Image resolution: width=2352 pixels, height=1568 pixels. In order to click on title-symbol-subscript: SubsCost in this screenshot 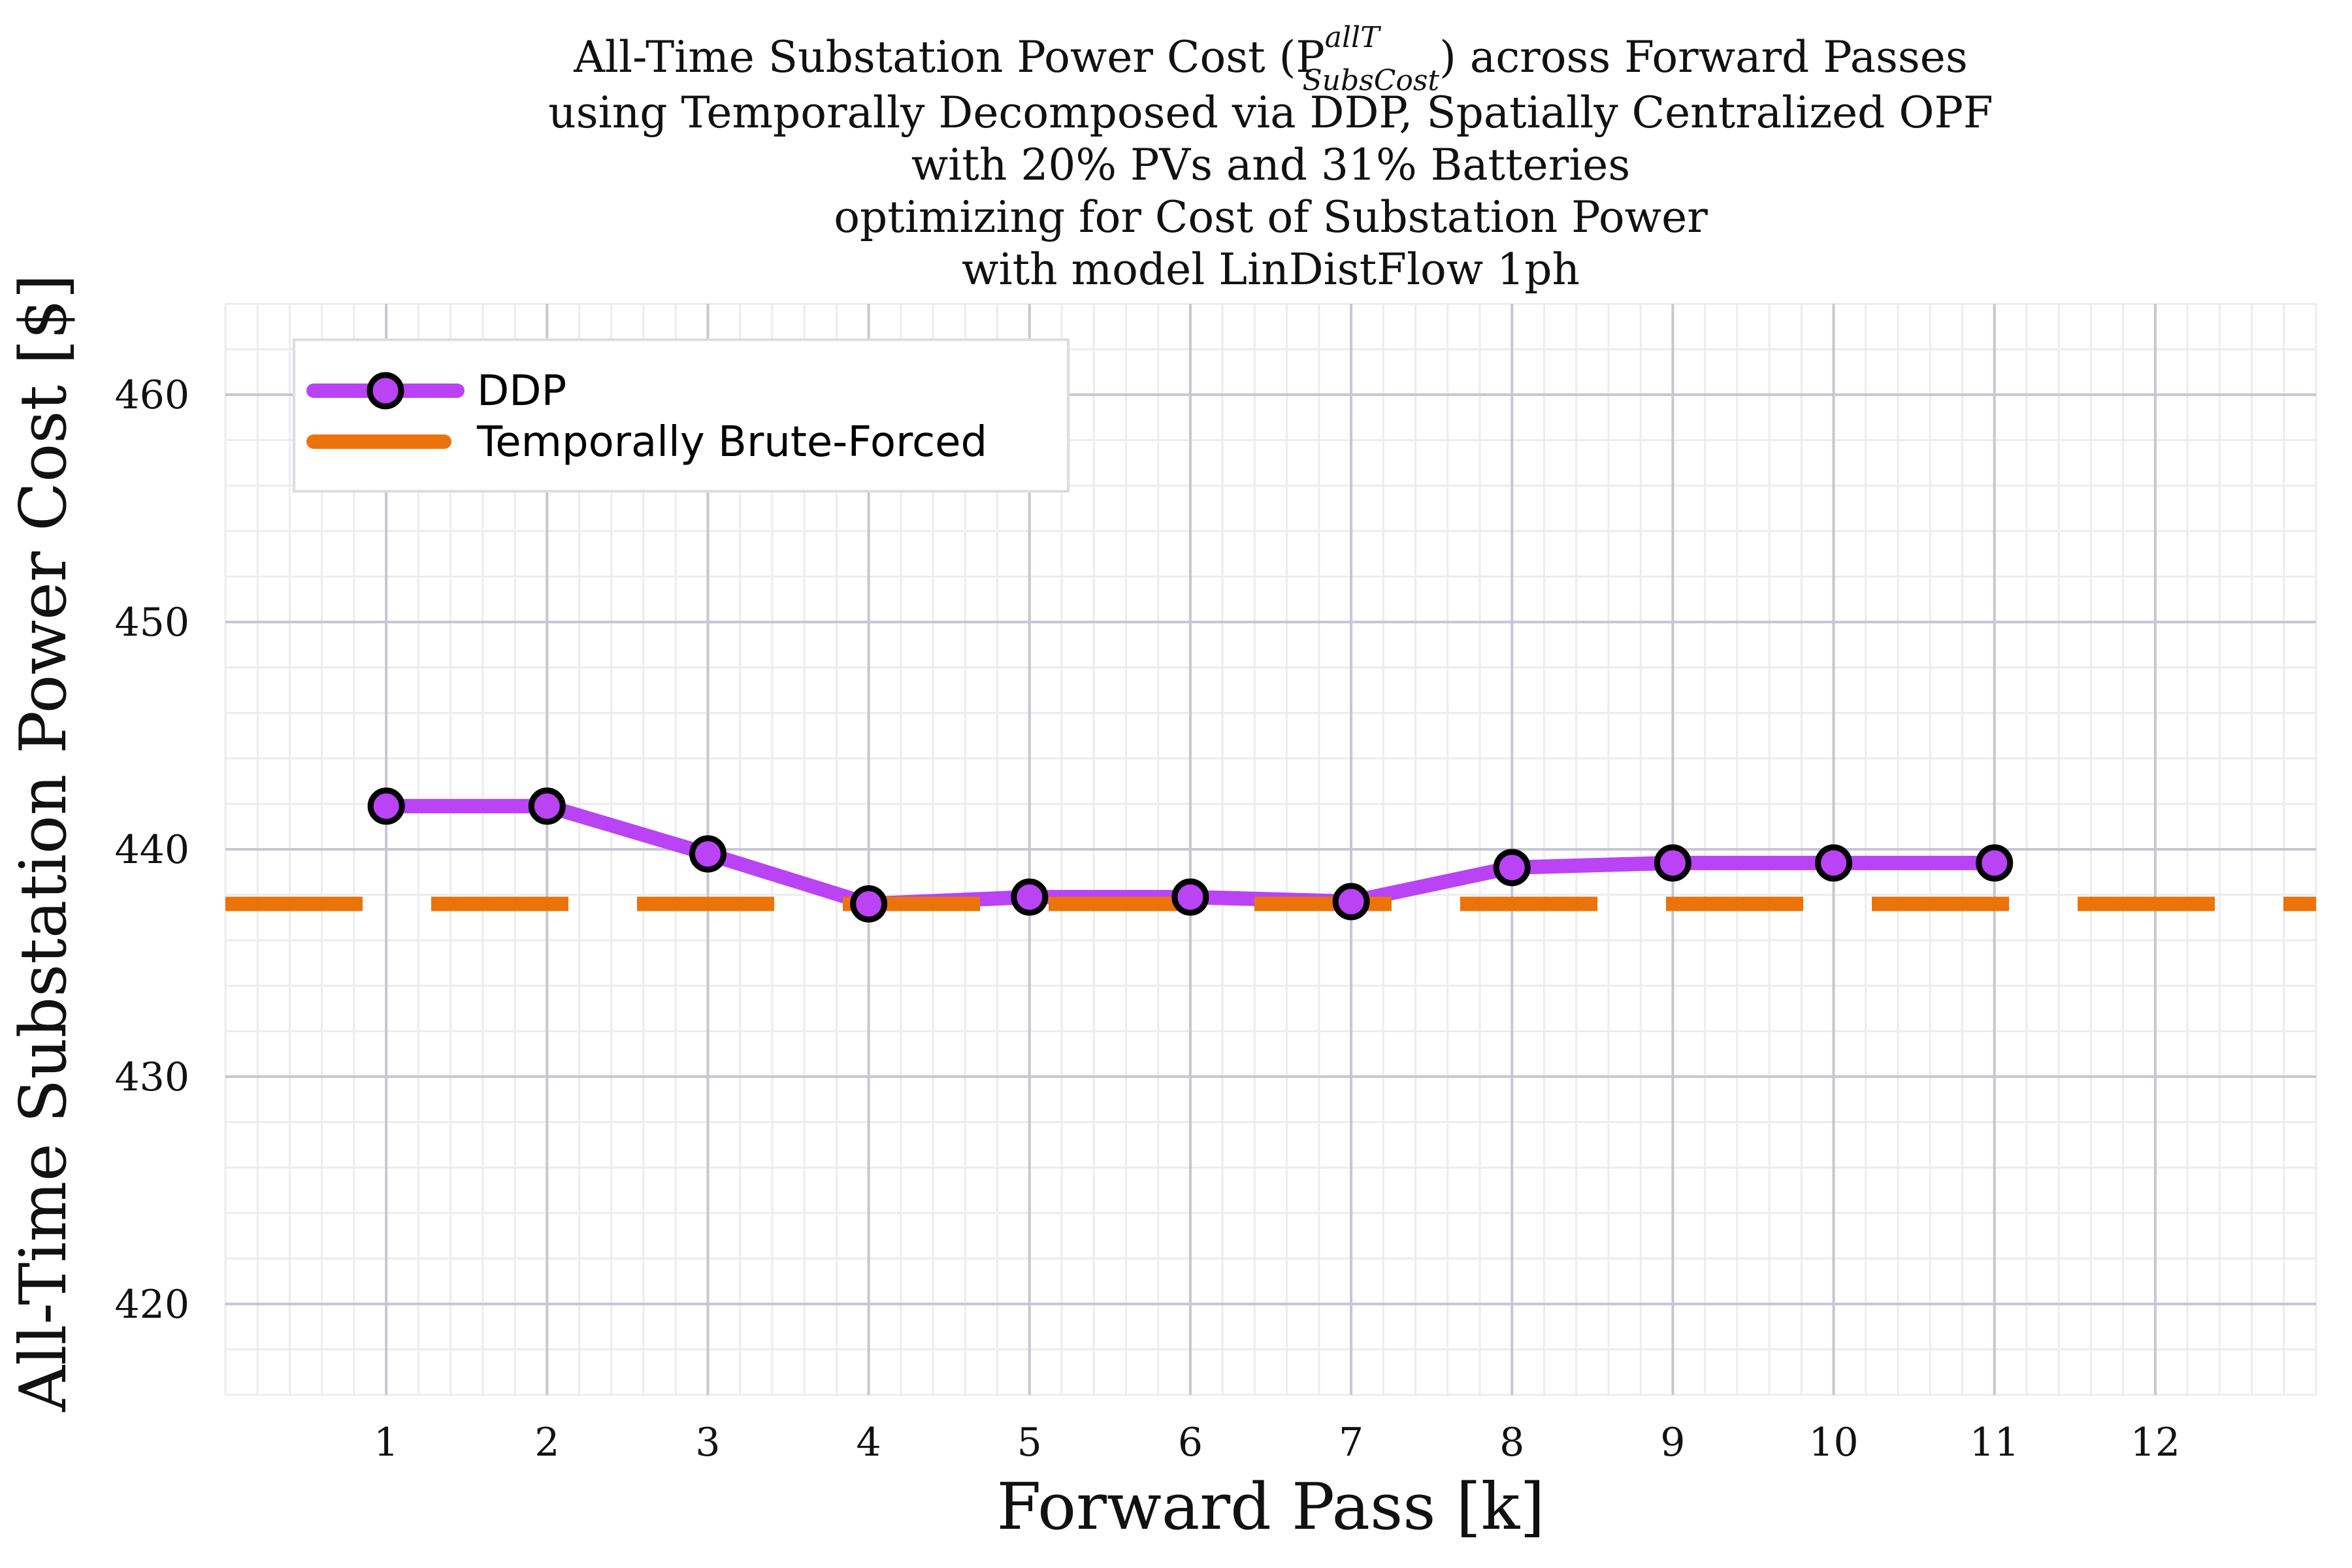, I will do `click(1370, 80)`.